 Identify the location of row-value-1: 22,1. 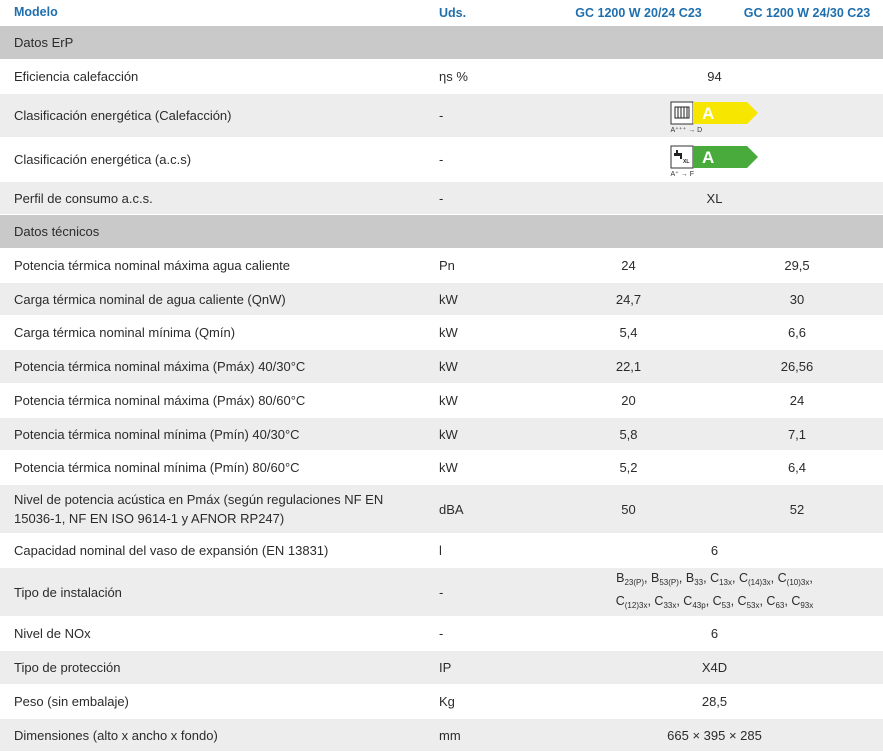
(628, 366).